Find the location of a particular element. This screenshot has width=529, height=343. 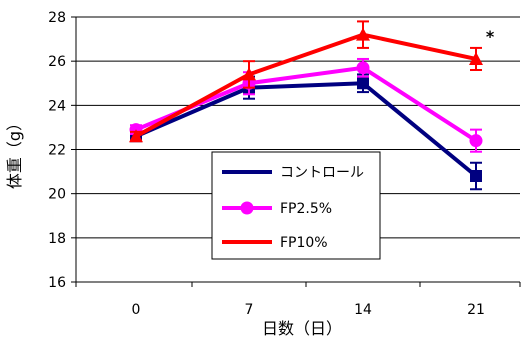

legend: コントロール FP2.5% FP10% is located at coordinates (296, 205).